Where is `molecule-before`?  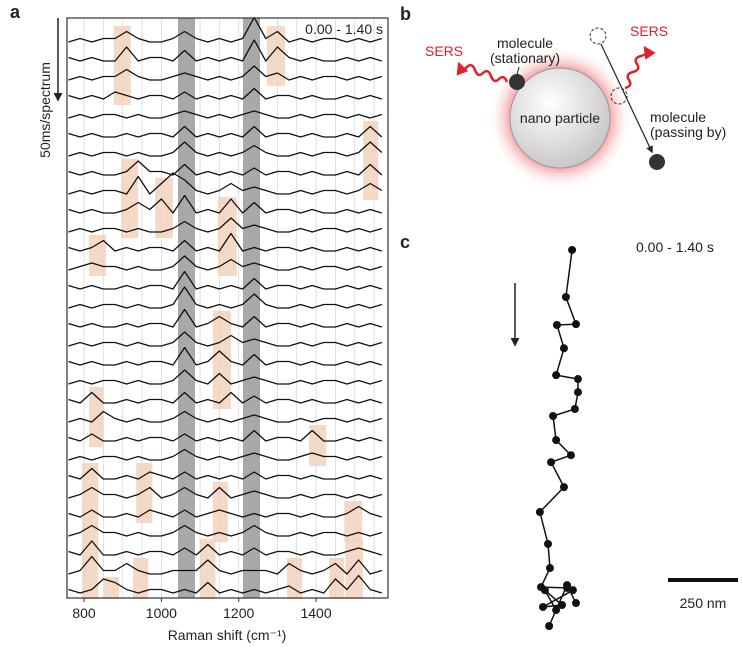 molecule-before is located at coordinates (598, 36).